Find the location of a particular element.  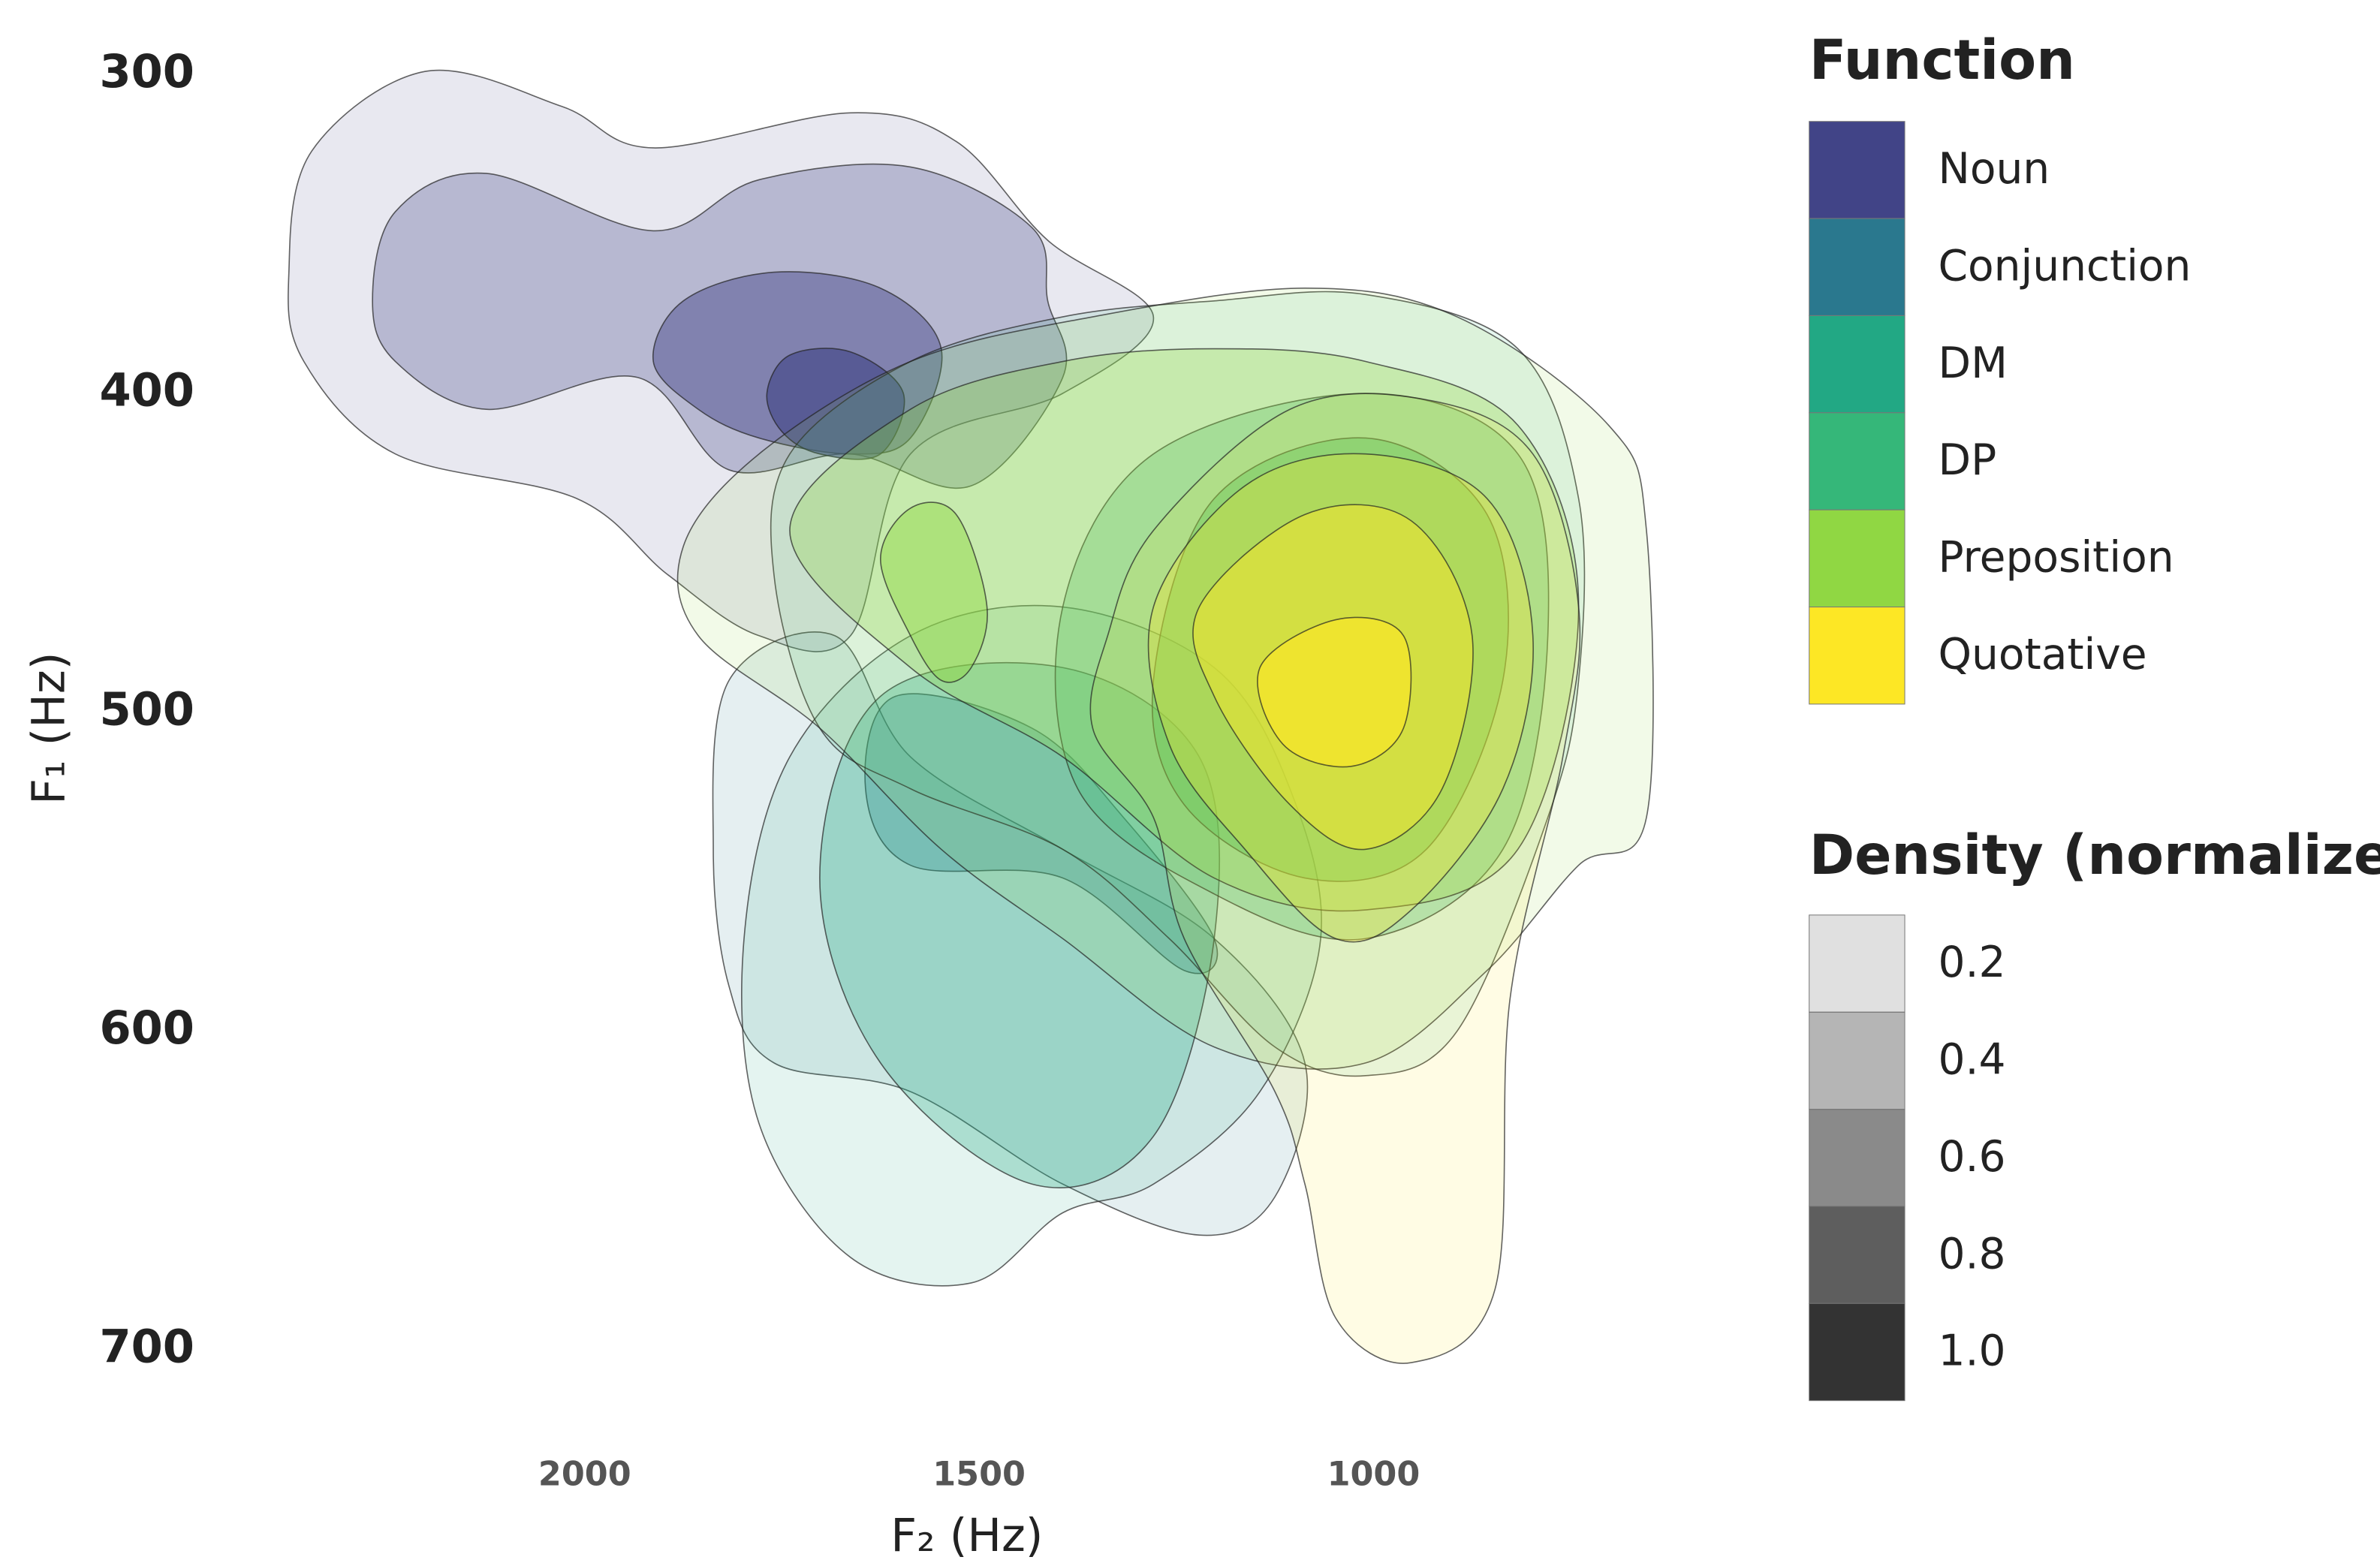

legend-label: Conjunction is located at coordinates (2065, 266).